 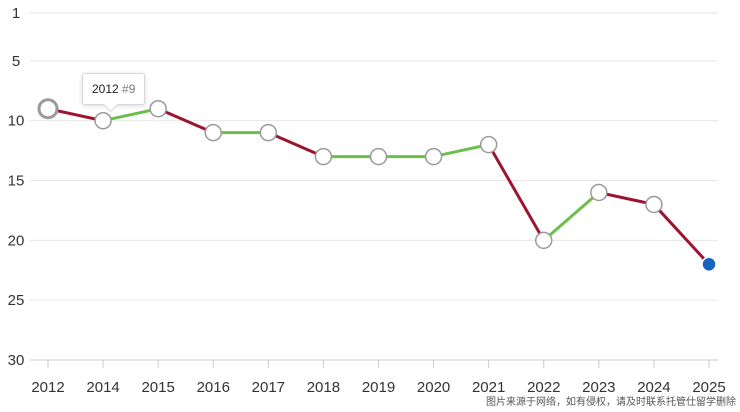 I want to click on y-tick-label: 25, so click(x=16, y=300).